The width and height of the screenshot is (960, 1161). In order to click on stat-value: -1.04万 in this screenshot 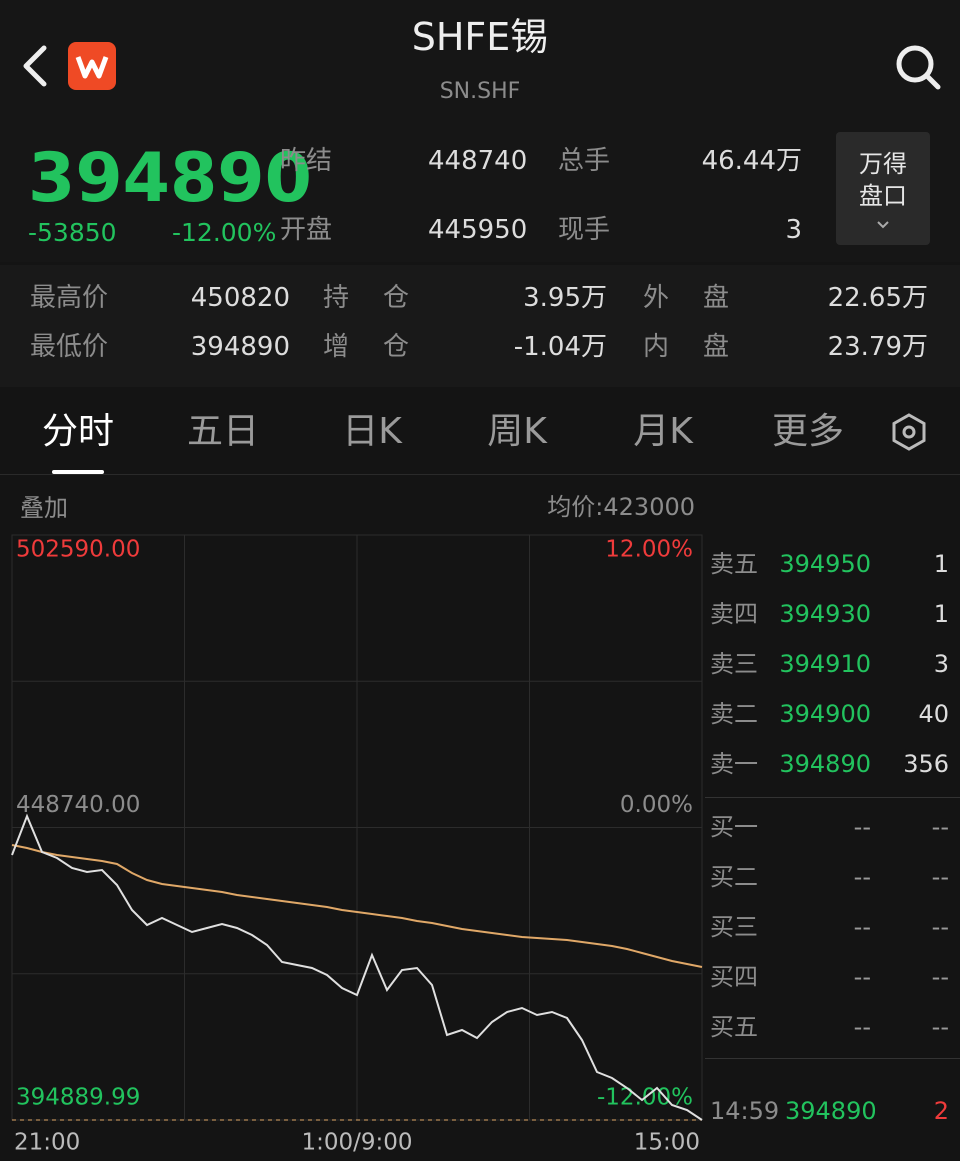, I will do `click(560, 347)`.